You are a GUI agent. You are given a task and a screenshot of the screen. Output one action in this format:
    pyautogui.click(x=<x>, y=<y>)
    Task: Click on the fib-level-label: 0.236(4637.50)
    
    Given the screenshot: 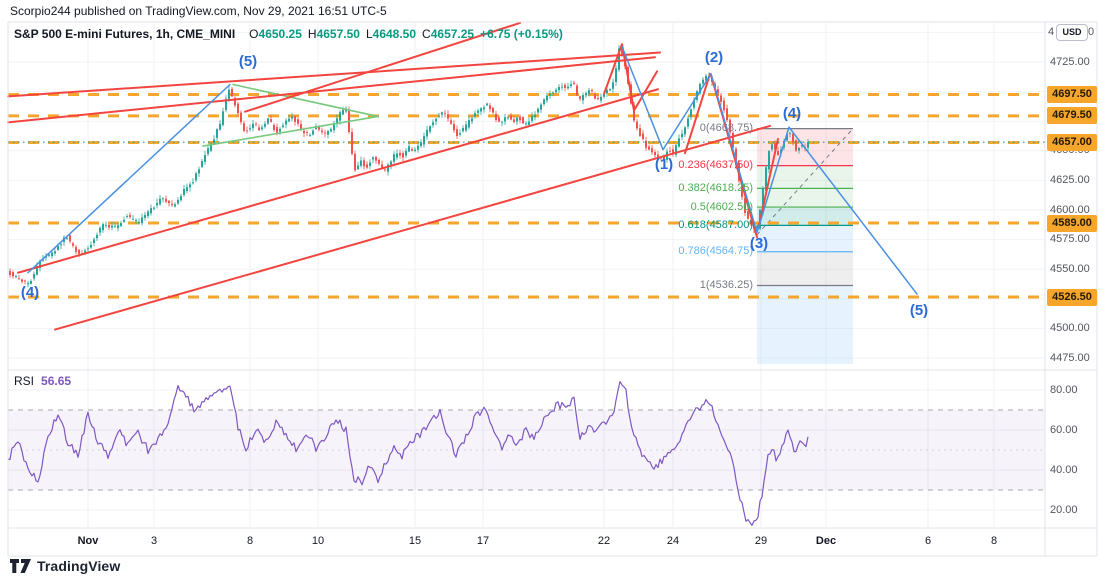 What is the action you would take?
    pyautogui.click(x=715, y=165)
    